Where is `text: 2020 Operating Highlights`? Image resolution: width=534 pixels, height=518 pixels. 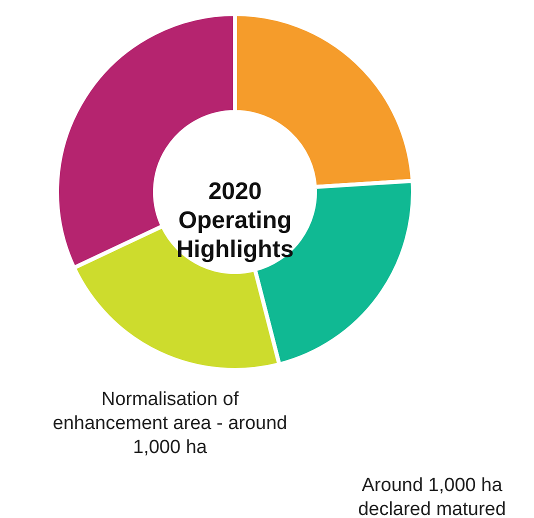
text: 2020 Operating Highlights is located at coordinates (235, 220).